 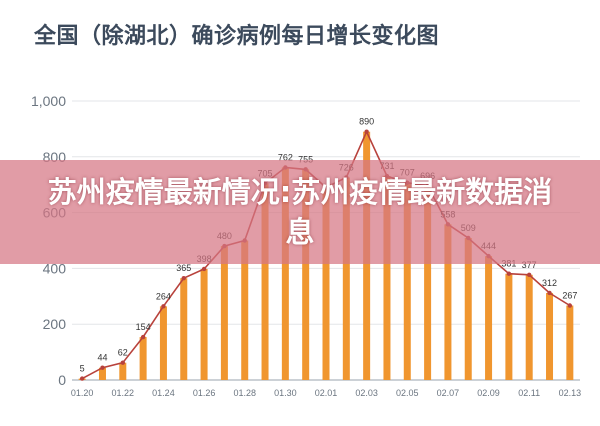 What do you see at coordinates (570, 393) in the screenshot?
I see `x-tick-label: 02.13` at bounding box center [570, 393].